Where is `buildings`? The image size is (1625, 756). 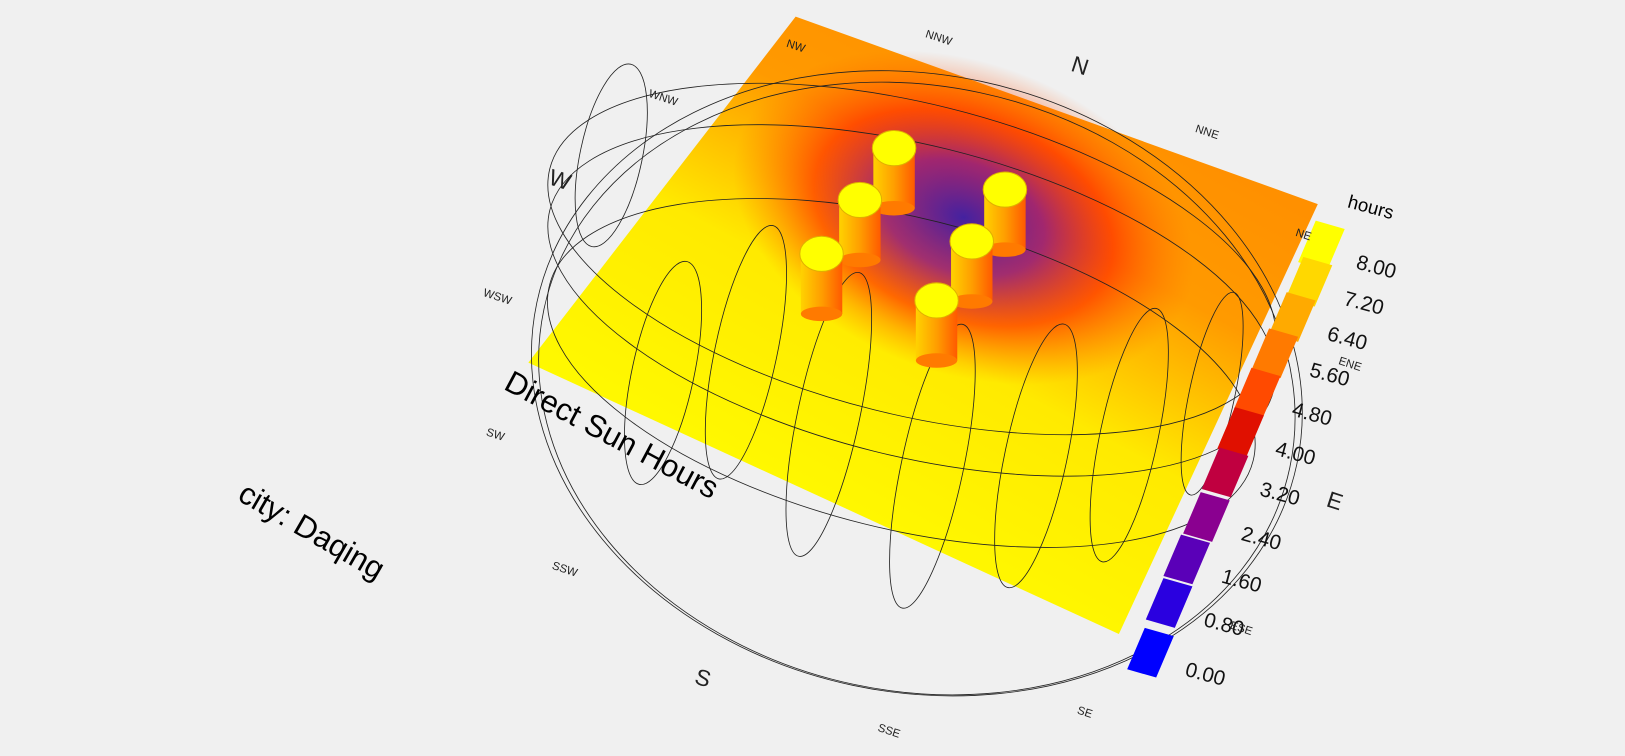
buildings is located at coordinates (913, 249).